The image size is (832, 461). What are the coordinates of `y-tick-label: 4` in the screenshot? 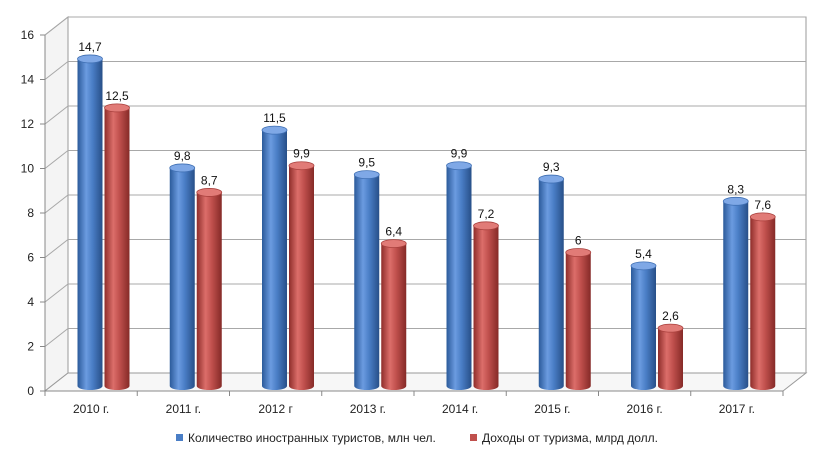 It's located at (30, 302).